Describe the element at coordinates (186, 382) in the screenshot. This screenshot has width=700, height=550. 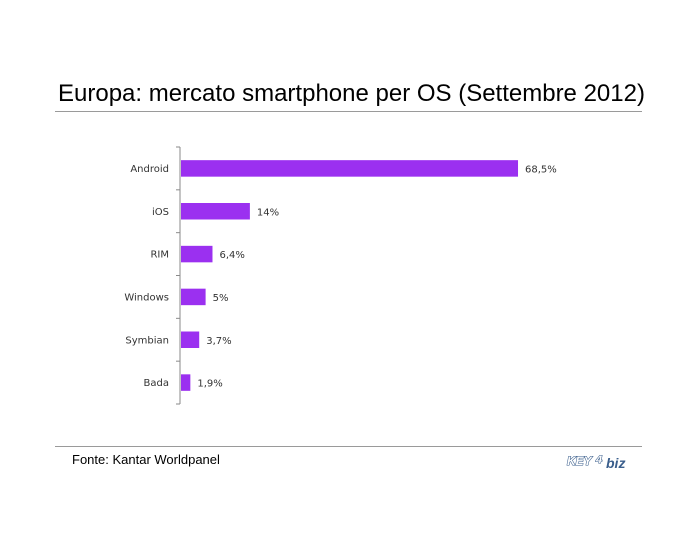
I see `bar-bada` at that location.